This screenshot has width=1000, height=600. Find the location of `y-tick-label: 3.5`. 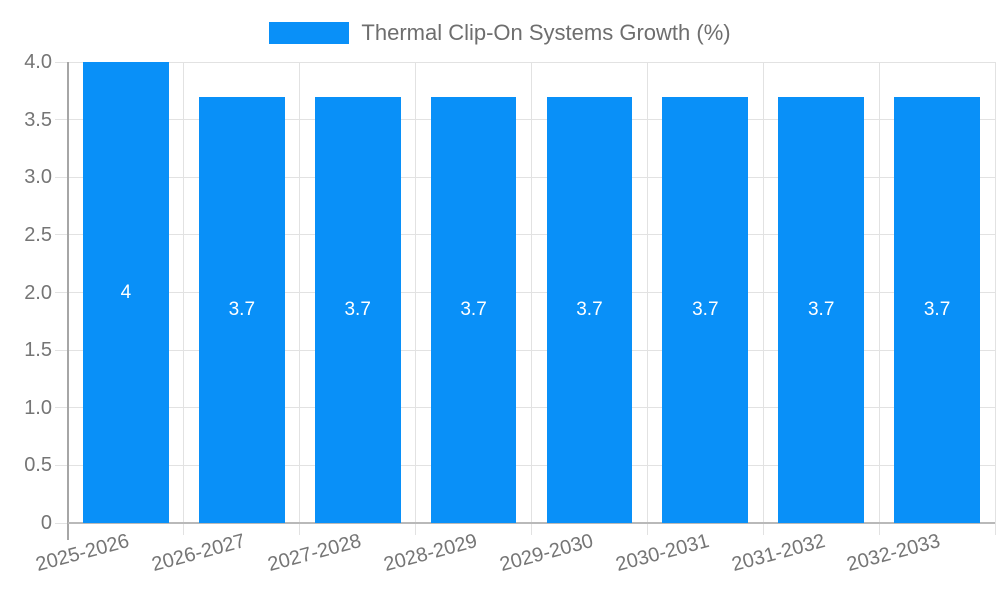

y-tick-label: 3.5 is located at coordinates (38, 119).